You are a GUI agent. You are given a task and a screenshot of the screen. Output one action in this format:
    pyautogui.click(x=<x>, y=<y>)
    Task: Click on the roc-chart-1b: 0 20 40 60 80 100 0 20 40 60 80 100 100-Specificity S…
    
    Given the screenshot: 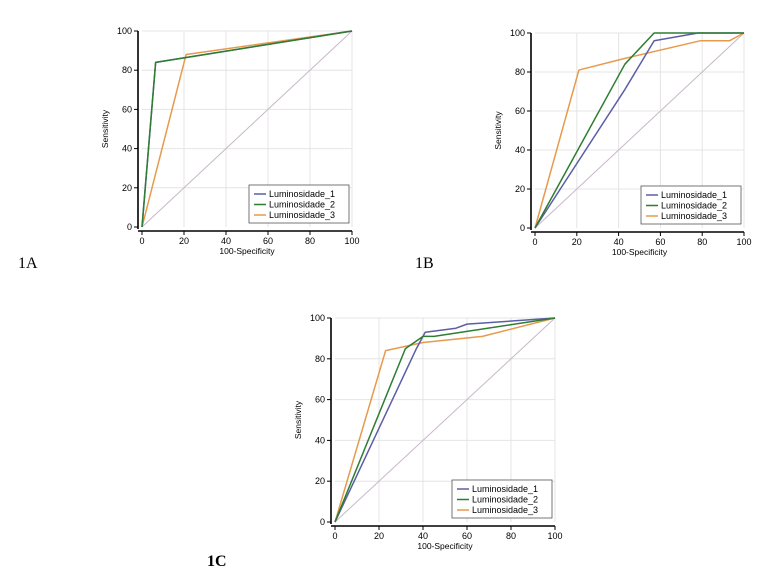 What is the action you would take?
    pyautogui.click(x=624, y=144)
    